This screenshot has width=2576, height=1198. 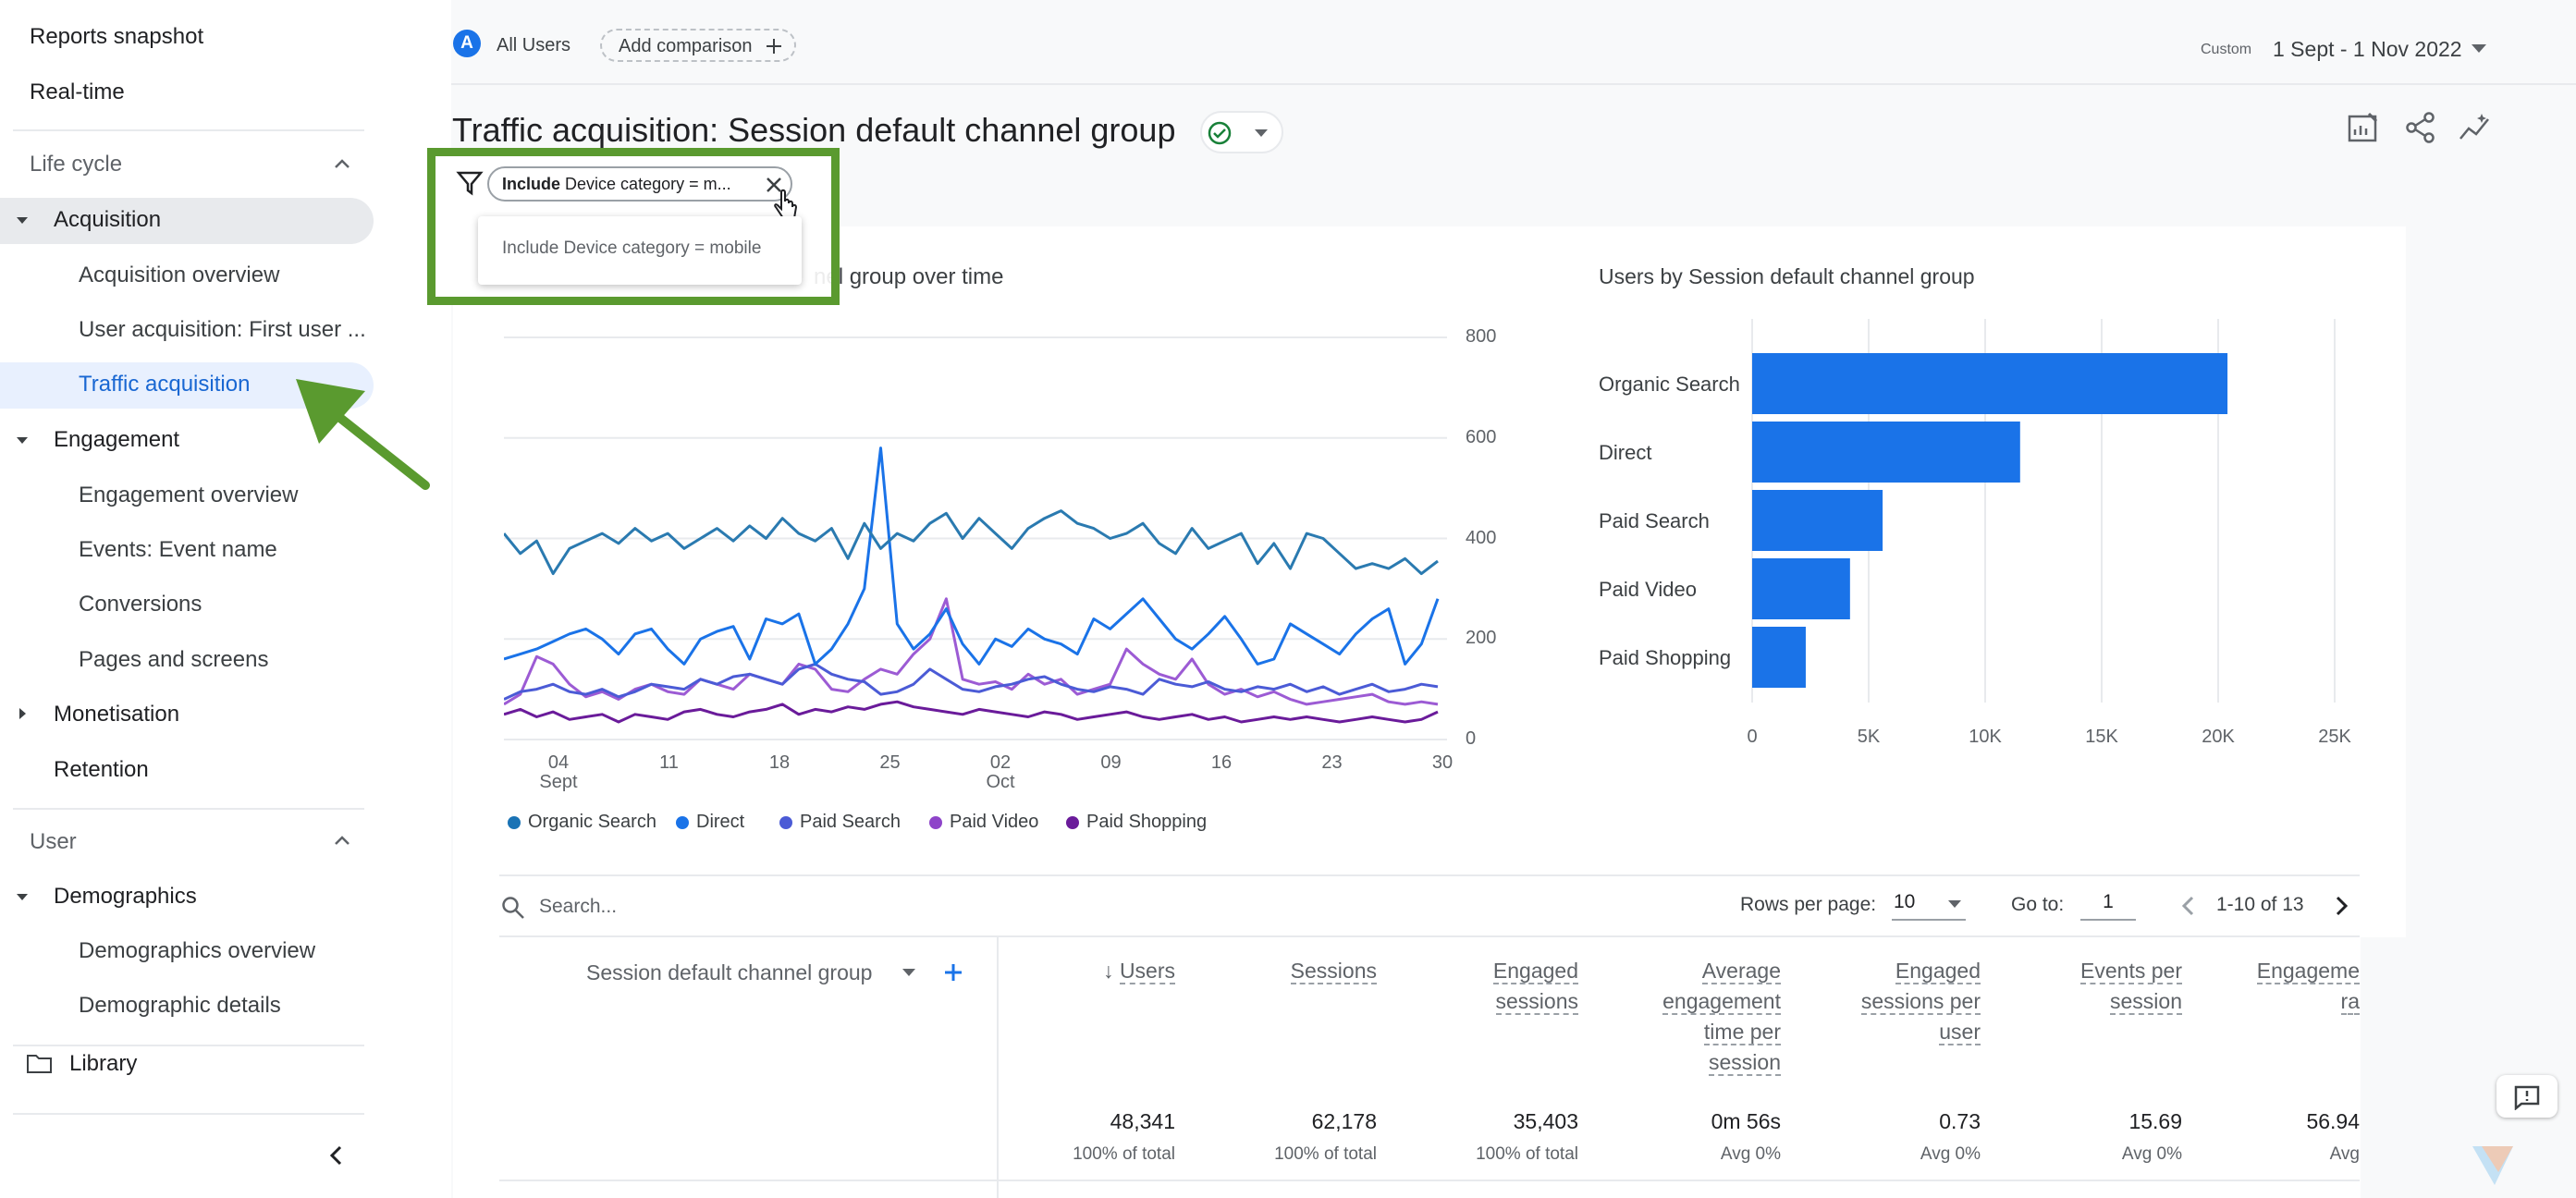 What do you see at coordinates (2108, 906) in the screenshot?
I see `goto-input: 1` at bounding box center [2108, 906].